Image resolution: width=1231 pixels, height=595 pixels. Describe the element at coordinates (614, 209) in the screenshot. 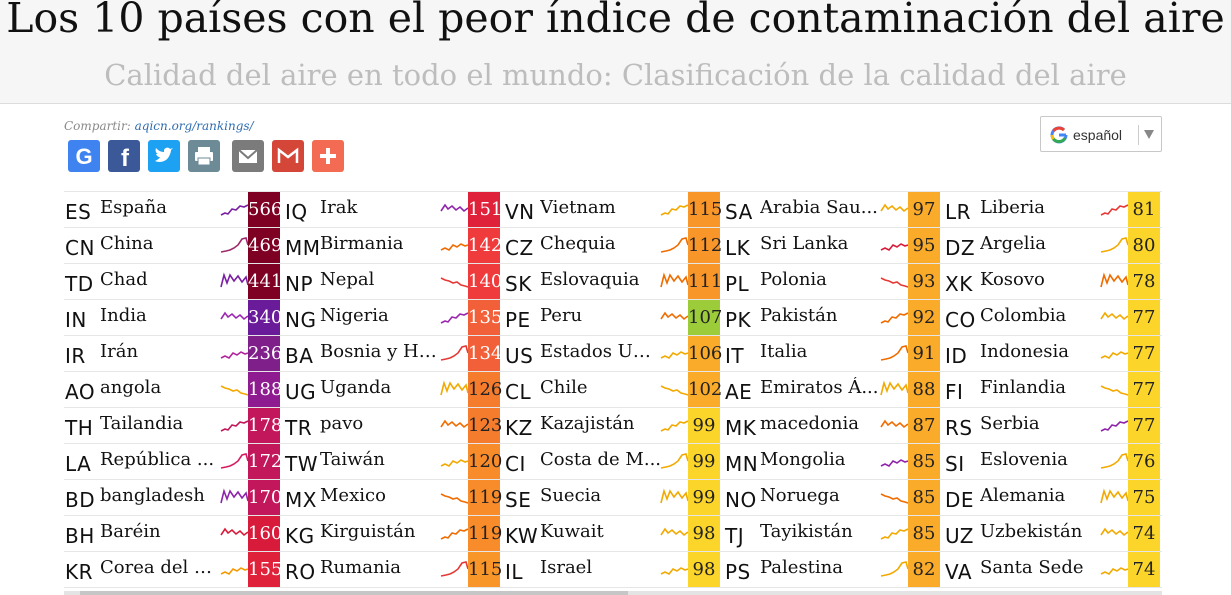

I see `country-entry: VN Vietnam 115` at that location.